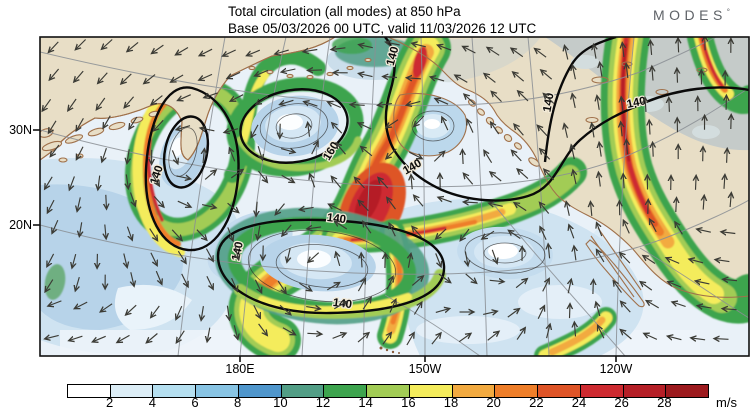  Describe the element at coordinates (17, 225) in the screenshot. I see `lat-label-20N: 20N` at that location.